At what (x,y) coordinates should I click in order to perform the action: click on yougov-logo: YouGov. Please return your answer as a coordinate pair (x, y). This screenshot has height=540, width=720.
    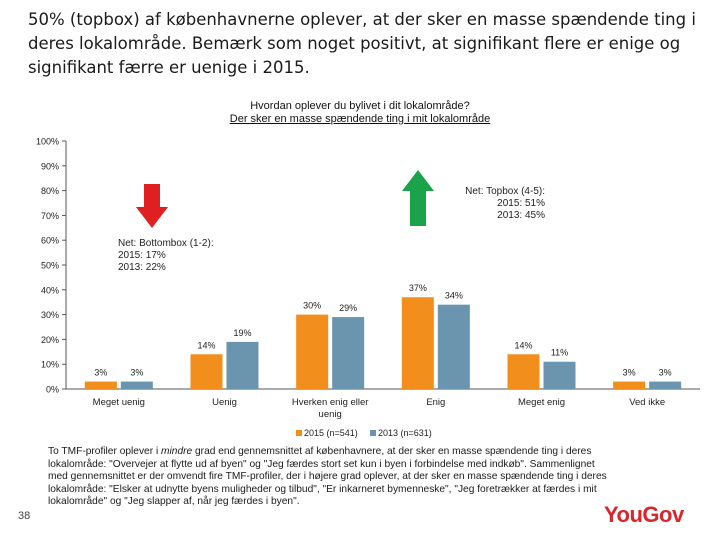
    Looking at the image, I should click on (644, 514).